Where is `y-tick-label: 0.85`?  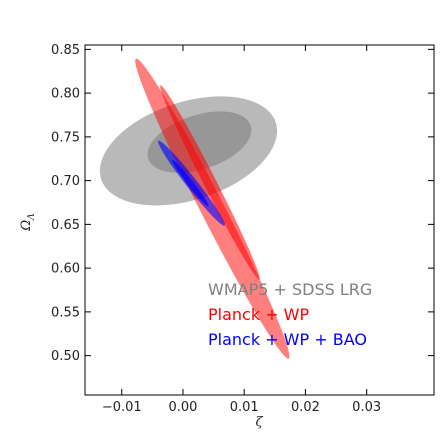
y-tick-label: 0.85 is located at coordinates (65, 50).